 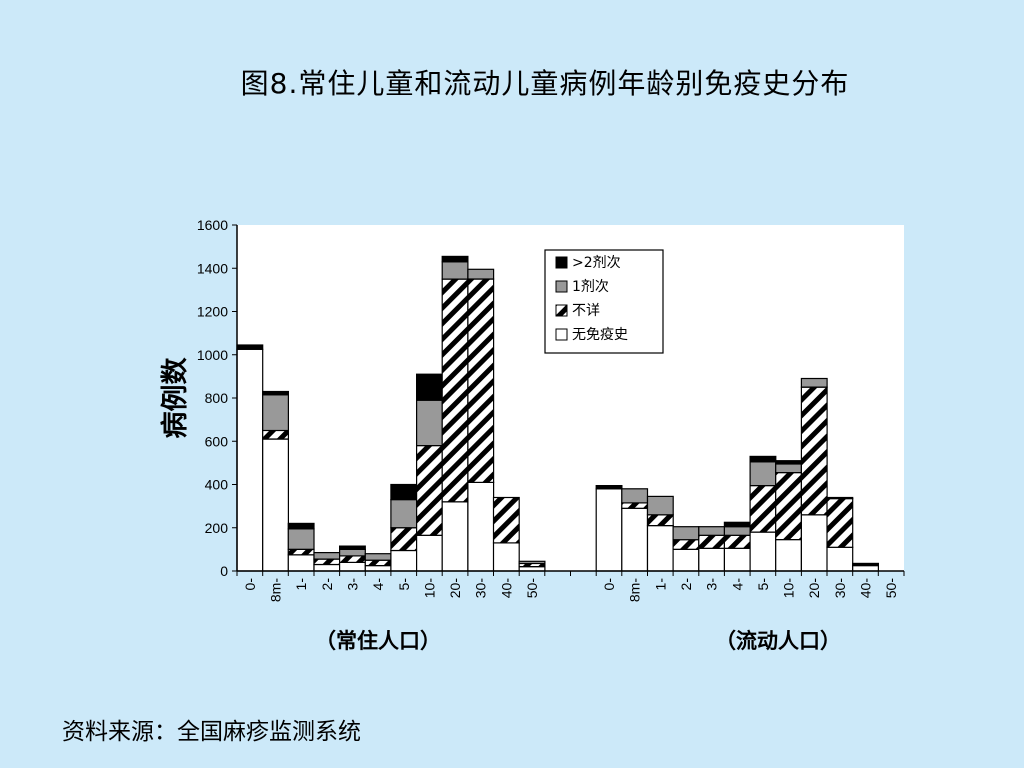 I want to click on y-tick-label: 1600, so click(x=212, y=225).